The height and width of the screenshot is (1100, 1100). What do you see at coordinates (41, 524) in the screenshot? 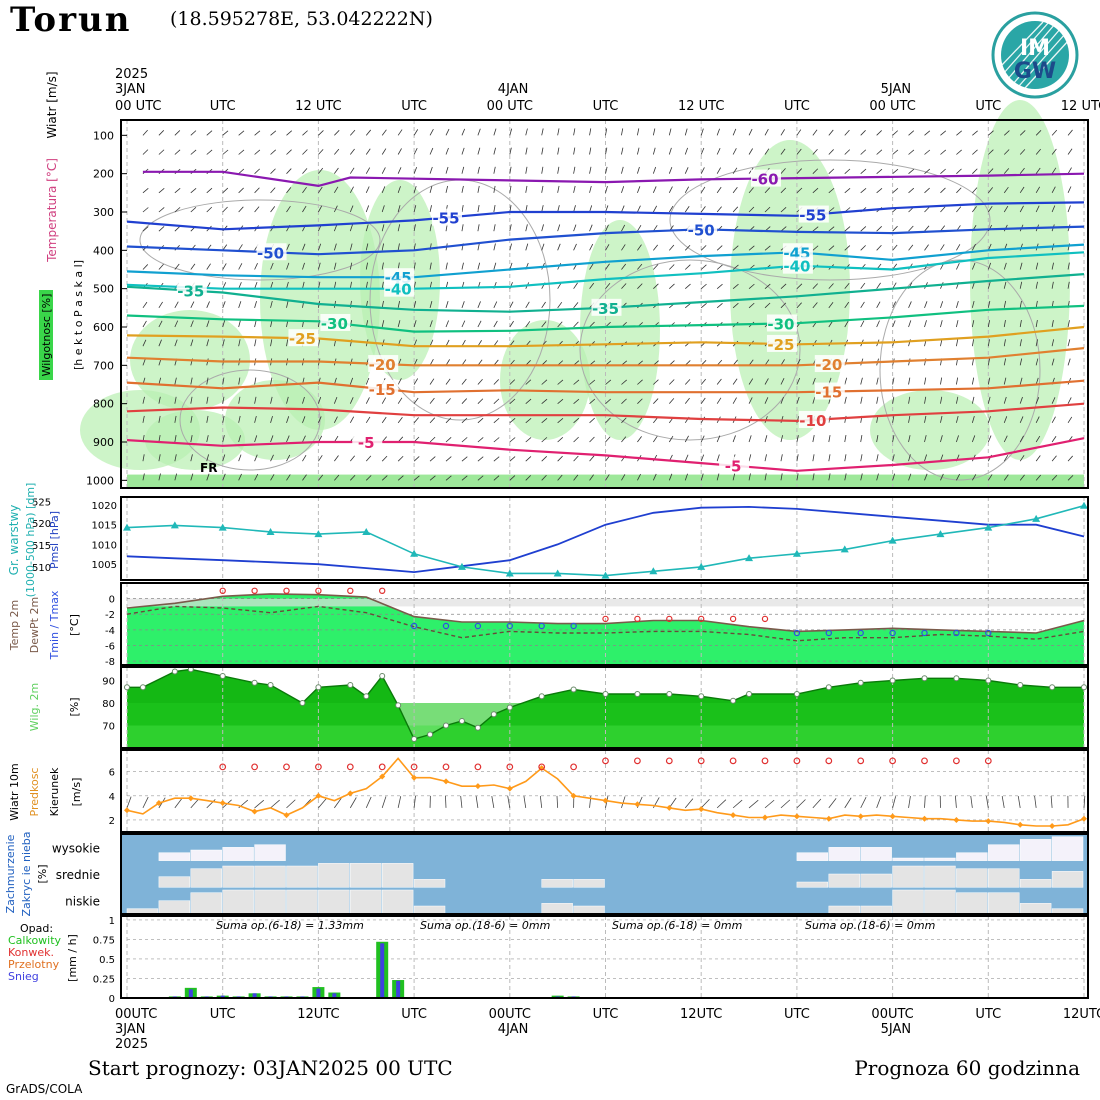
I see `thickness-tick-label: 520` at bounding box center [41, 524].